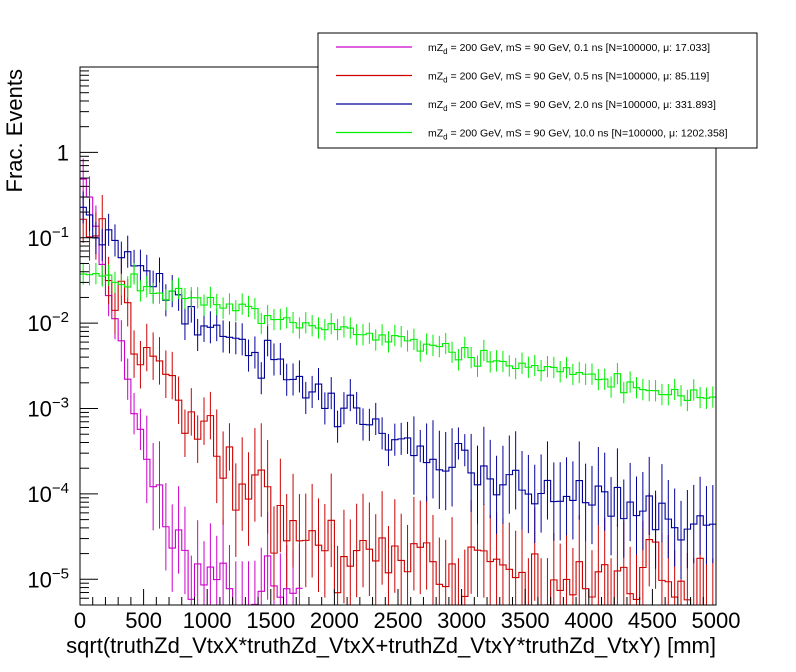 The height and width of the screenshot is (672, 796). I want to click on y-axis-title: Frac. Events, so click(14, 130).